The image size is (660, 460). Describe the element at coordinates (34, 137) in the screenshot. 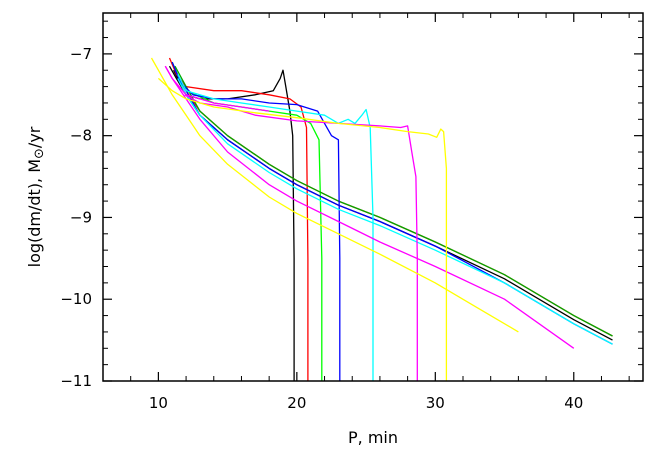

I see `y-axis-title-suffix: /yr` at that location.